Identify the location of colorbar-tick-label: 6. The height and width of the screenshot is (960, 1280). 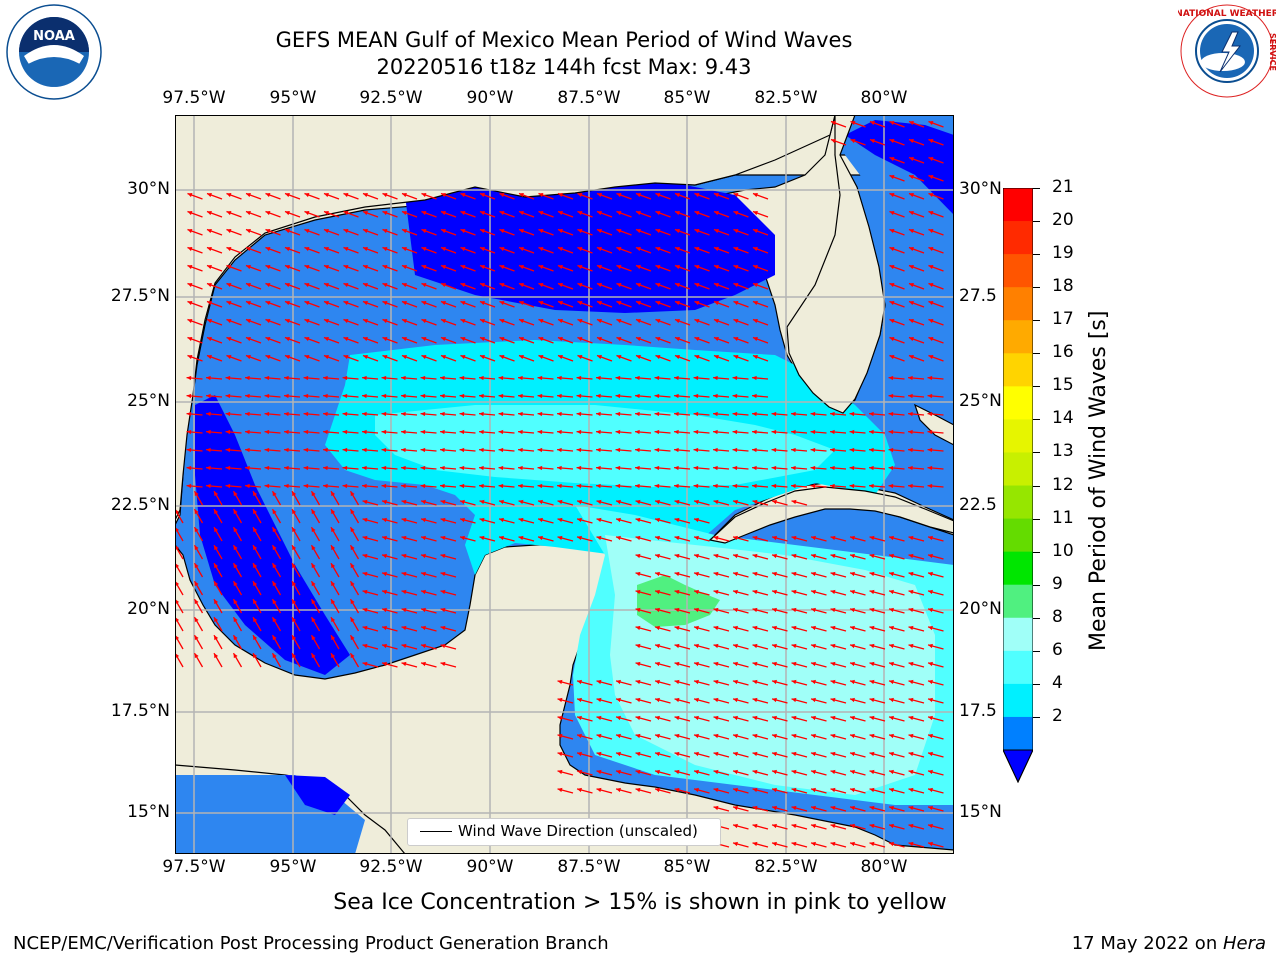
(1057, 649).